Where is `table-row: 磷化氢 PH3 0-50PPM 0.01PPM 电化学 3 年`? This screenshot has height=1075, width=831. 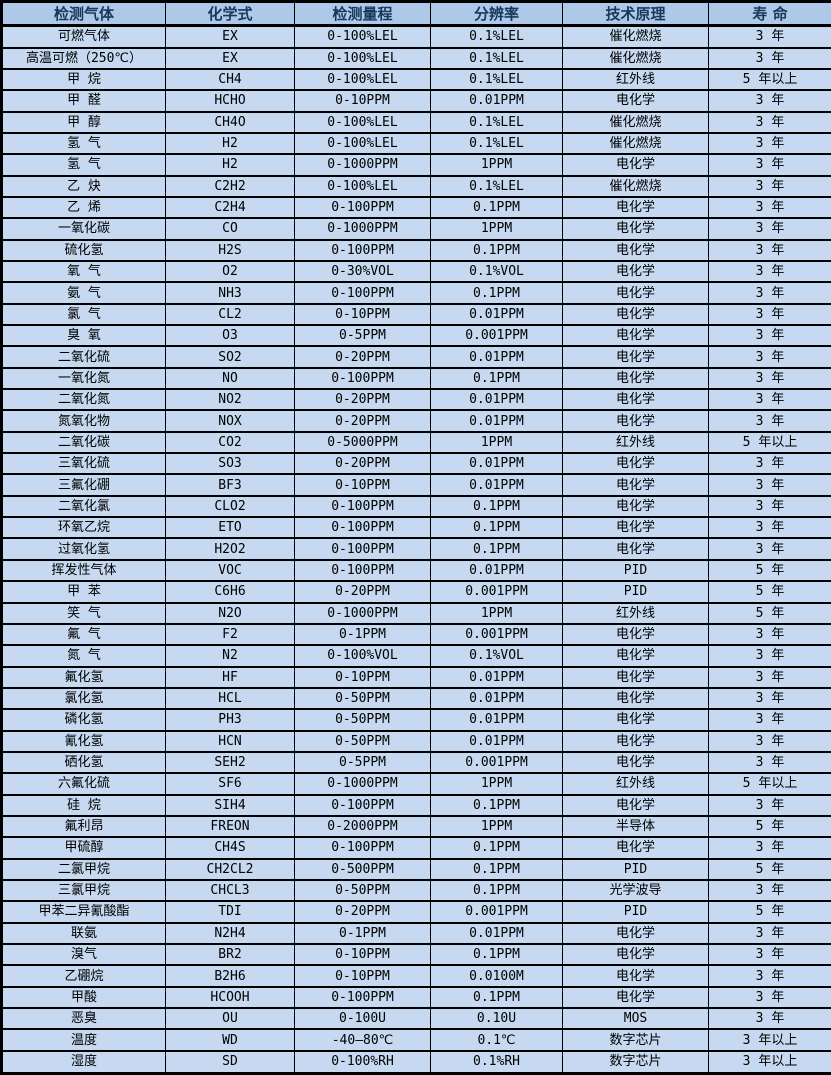 table-row: 磷化氢 PH3 0-50PPM 0.01PPM 电化学 3 年 is located at coordinates (416, 720).